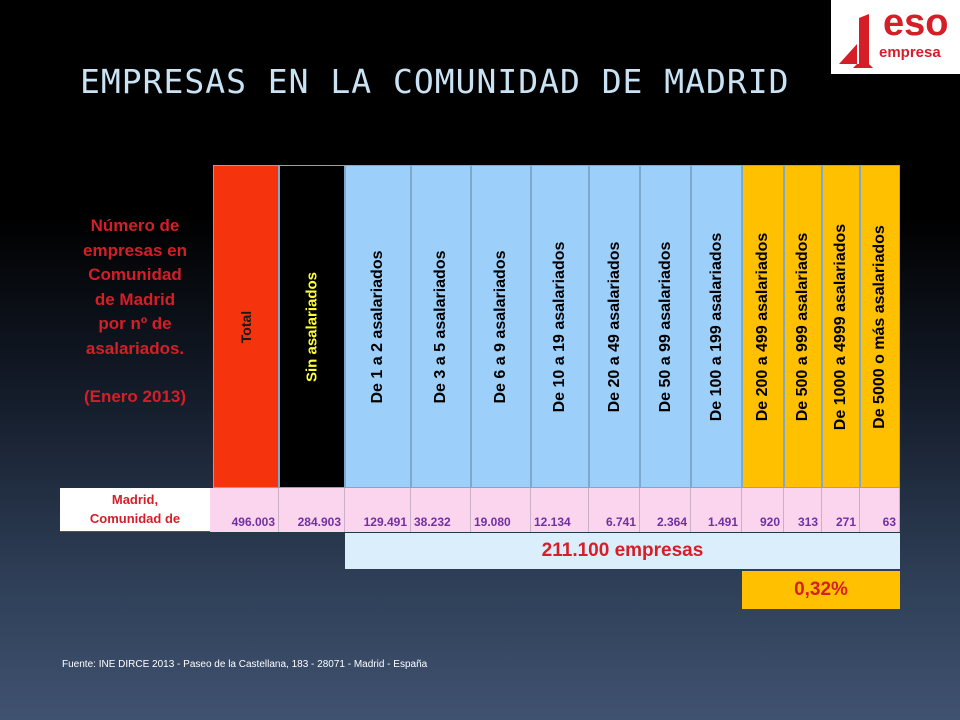 This screenshot has height=720, width=960. I want to click on column-header-sin: Sin asalariados, so click(312, 326).